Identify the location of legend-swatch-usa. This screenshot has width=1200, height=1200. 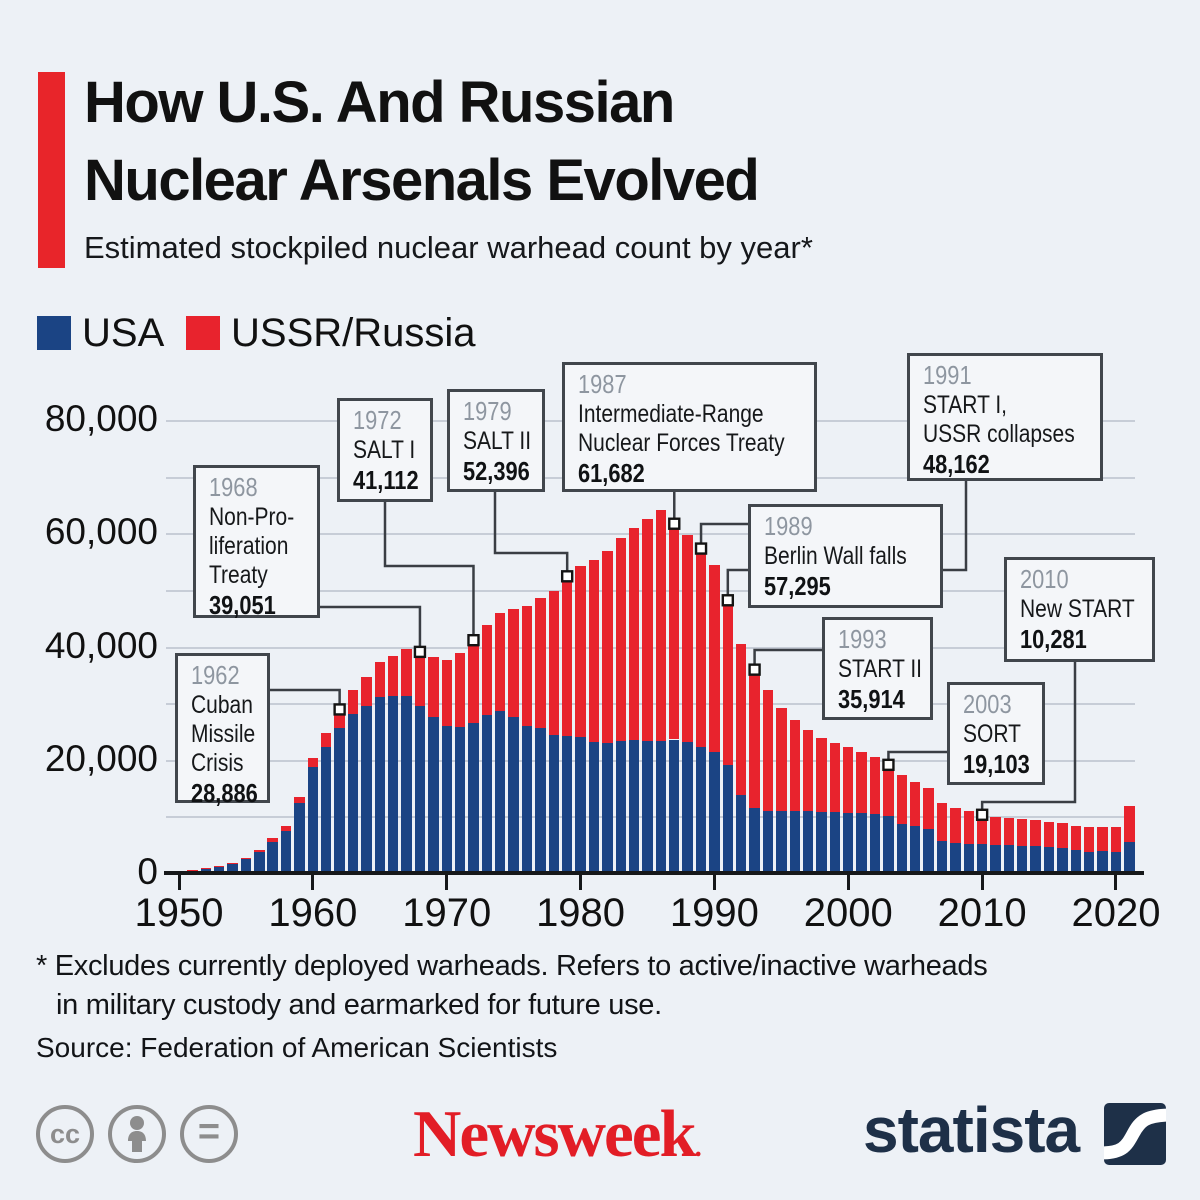
(54, 333).